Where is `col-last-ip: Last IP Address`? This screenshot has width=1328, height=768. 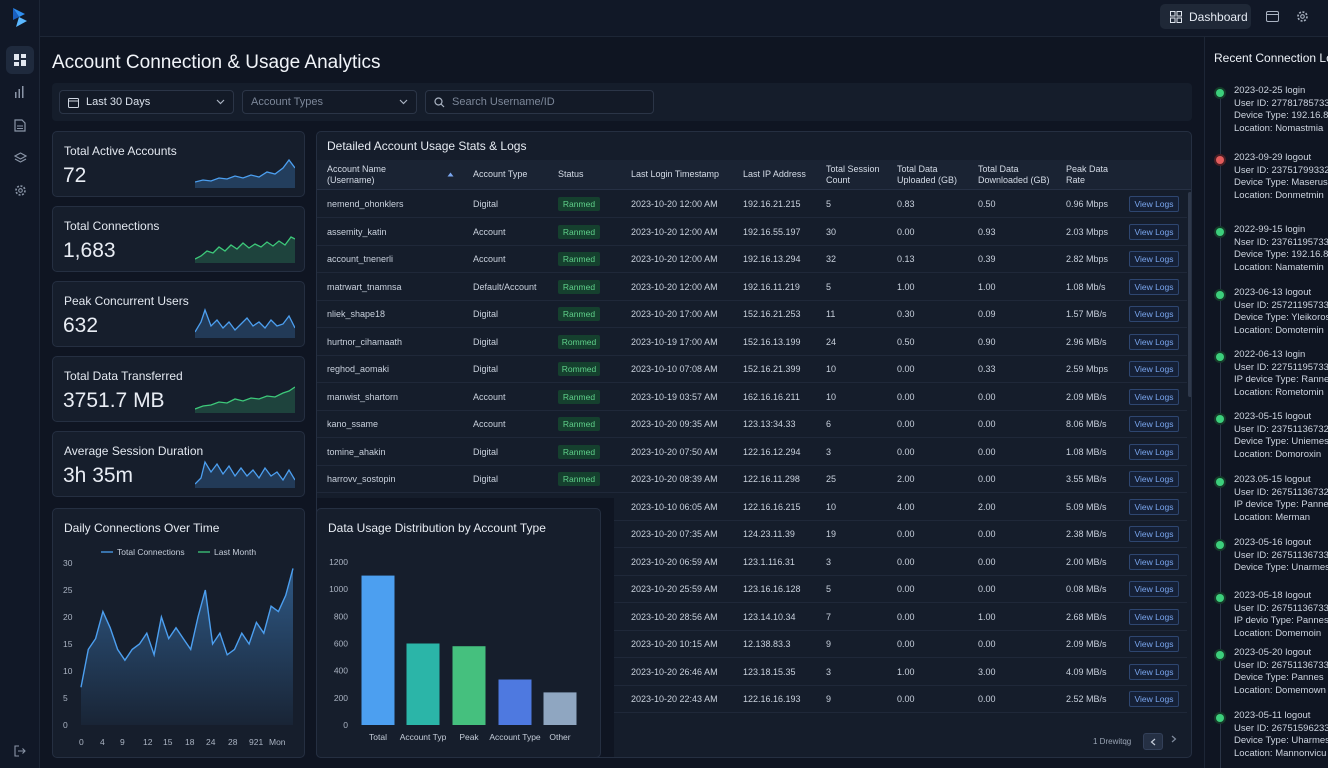
col-last-ip: Last IP Address is located at coordinates (774, 174).